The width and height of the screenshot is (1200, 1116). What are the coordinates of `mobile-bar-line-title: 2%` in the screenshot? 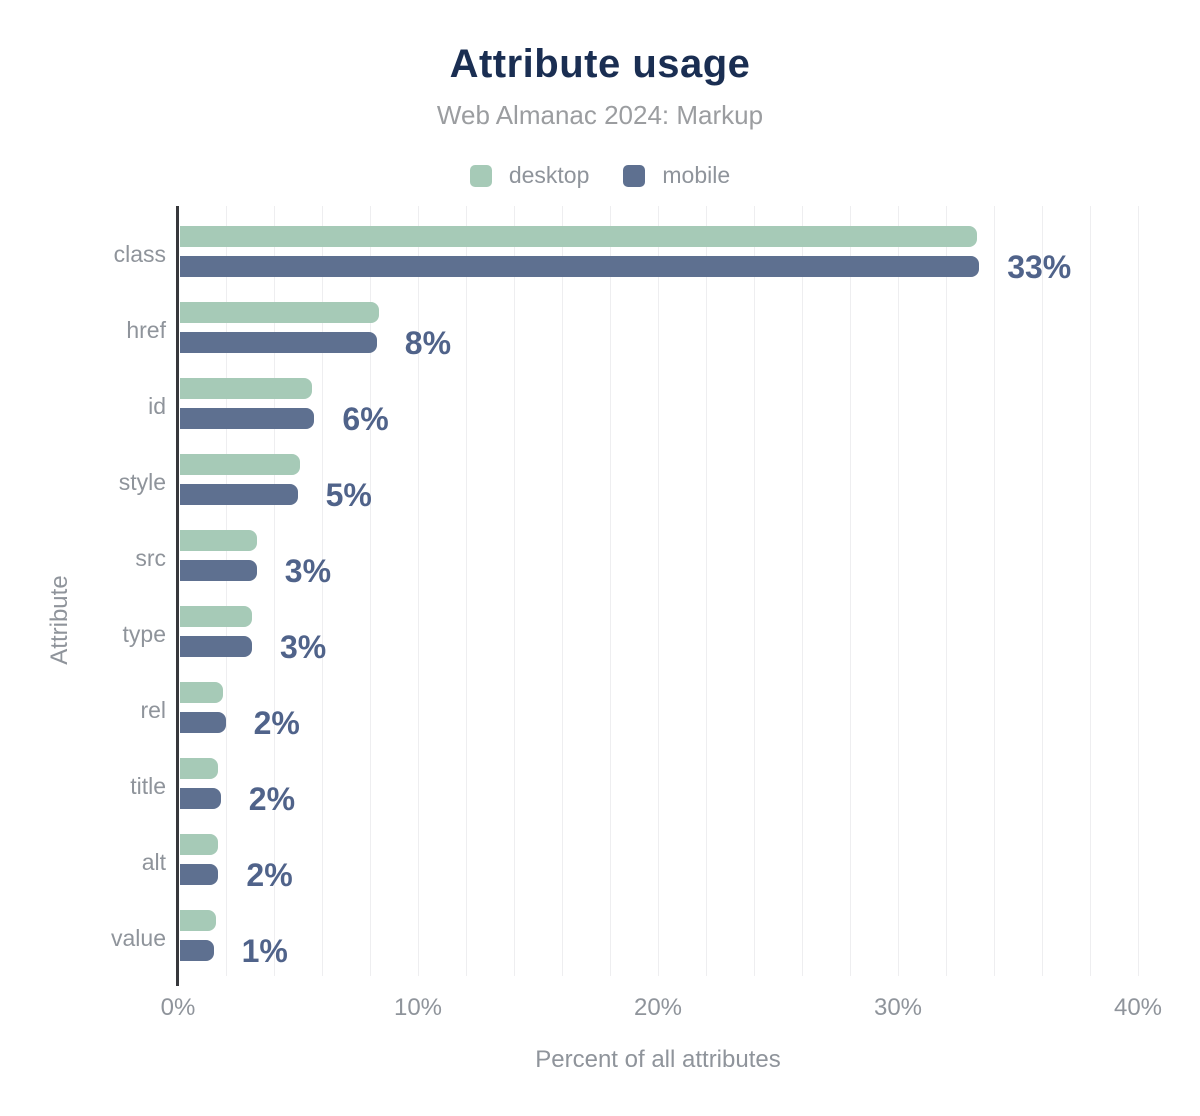 It's located at (237, 799).